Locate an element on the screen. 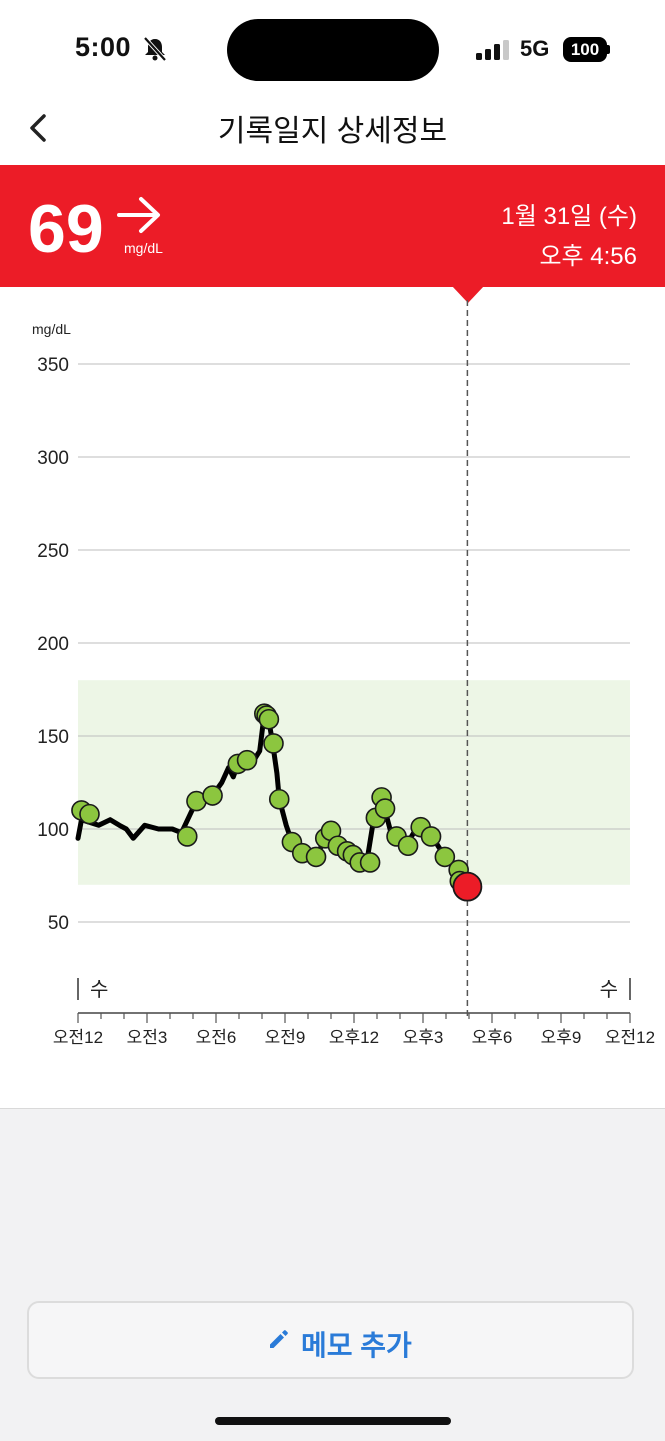  glucose-unit: mg/dL is located at coordinates (143, 248).